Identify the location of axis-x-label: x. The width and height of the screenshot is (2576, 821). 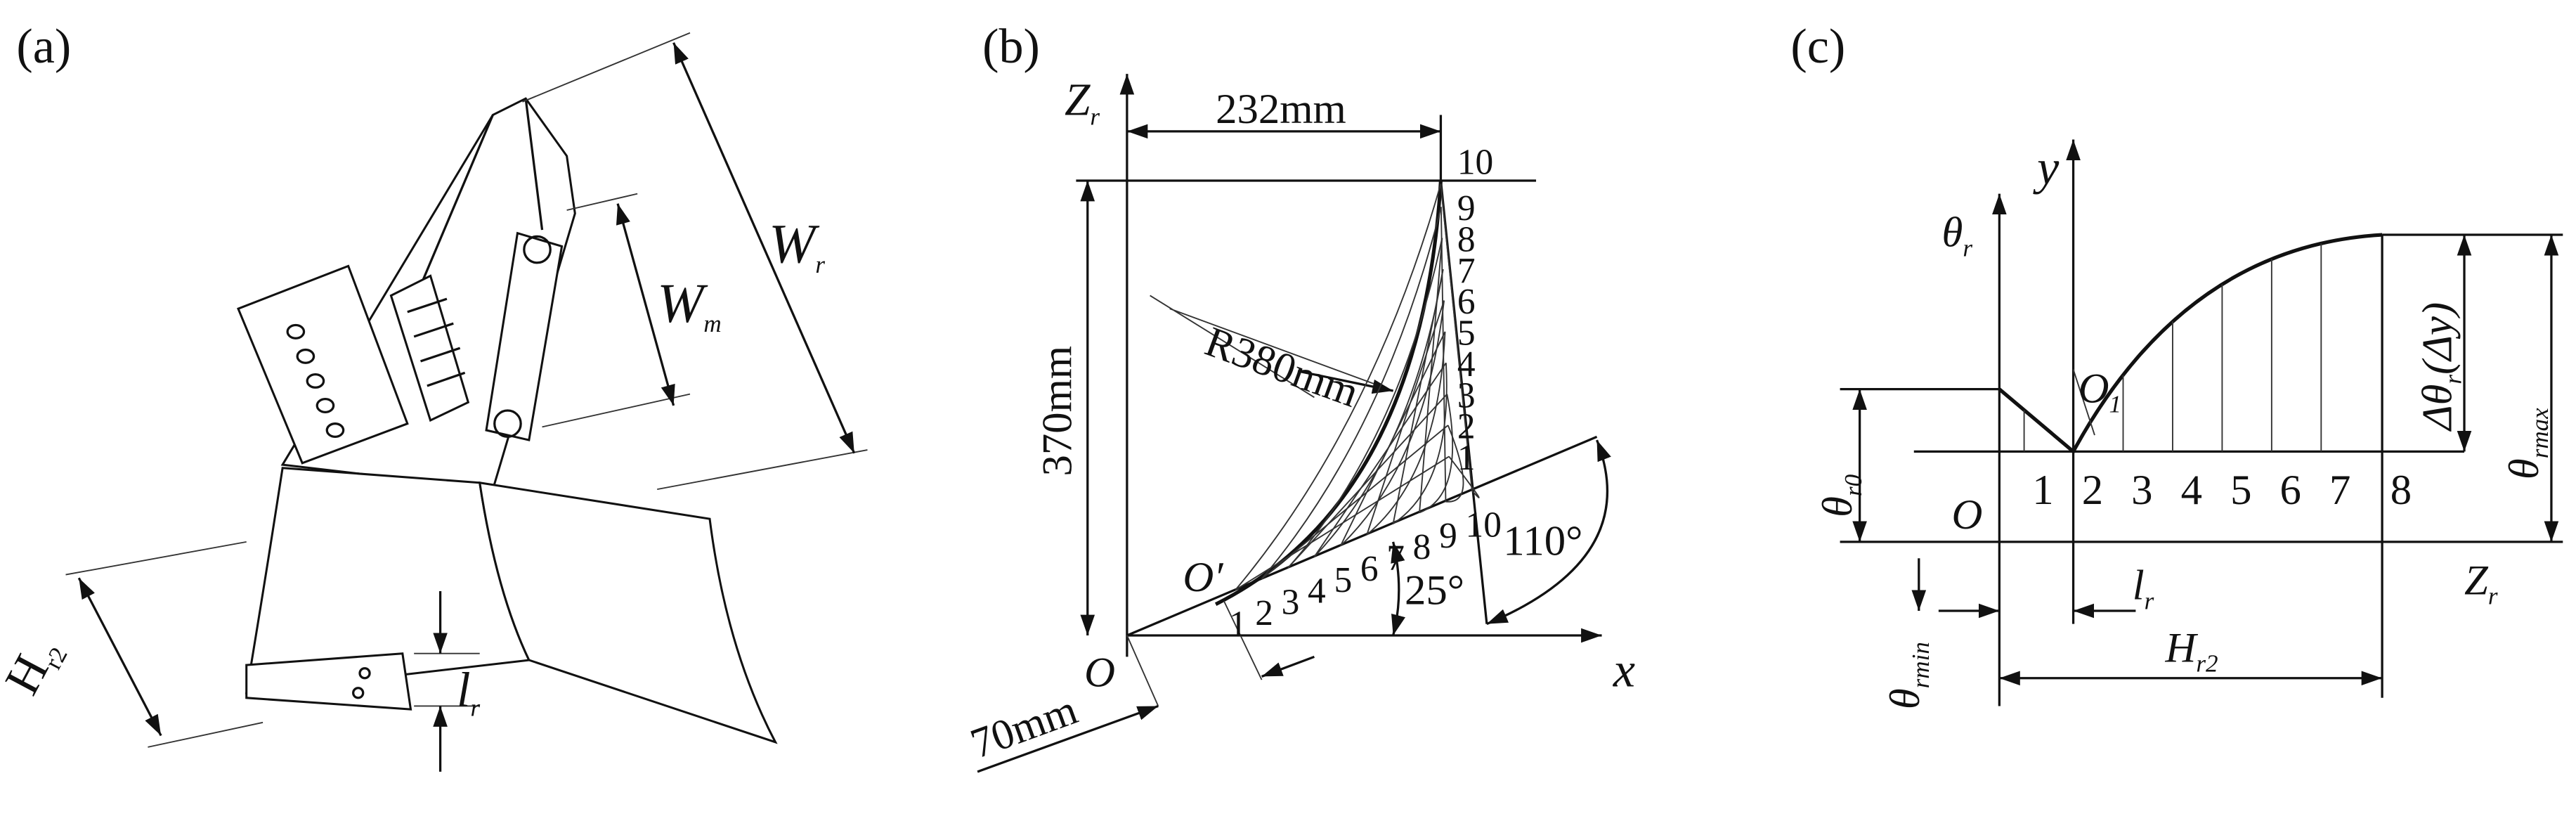
(1624, 670).